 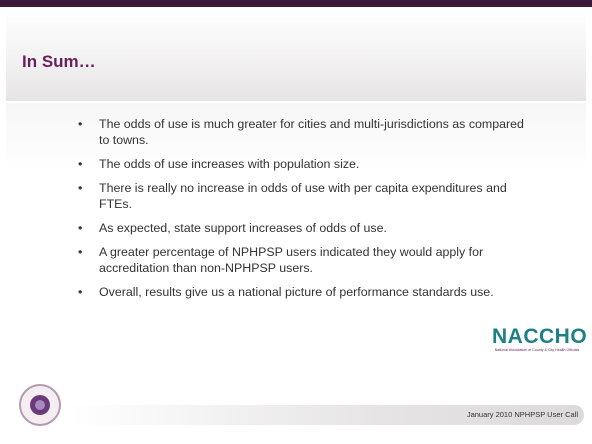 I want to click on seal-core, so click(x=40, y=405).